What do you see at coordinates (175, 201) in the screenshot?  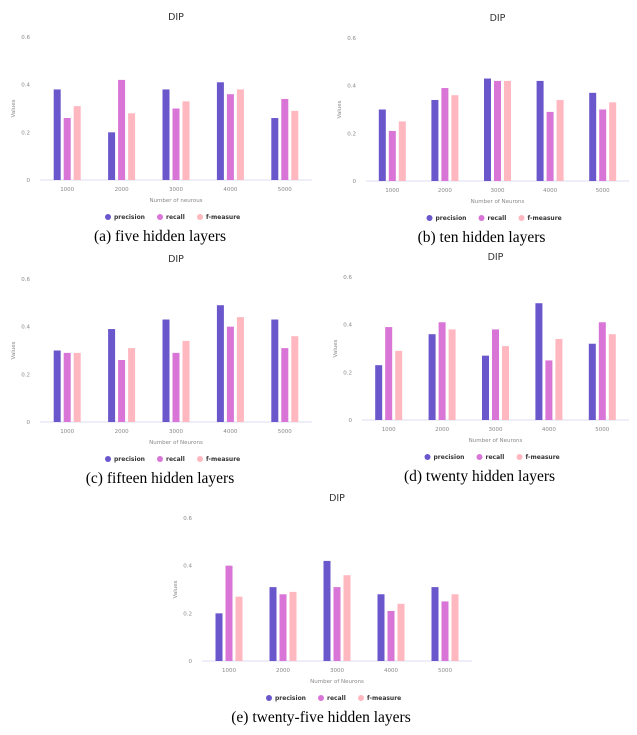 I see `x-axis-label: Number of neurous` at bounding box center [175, 201].